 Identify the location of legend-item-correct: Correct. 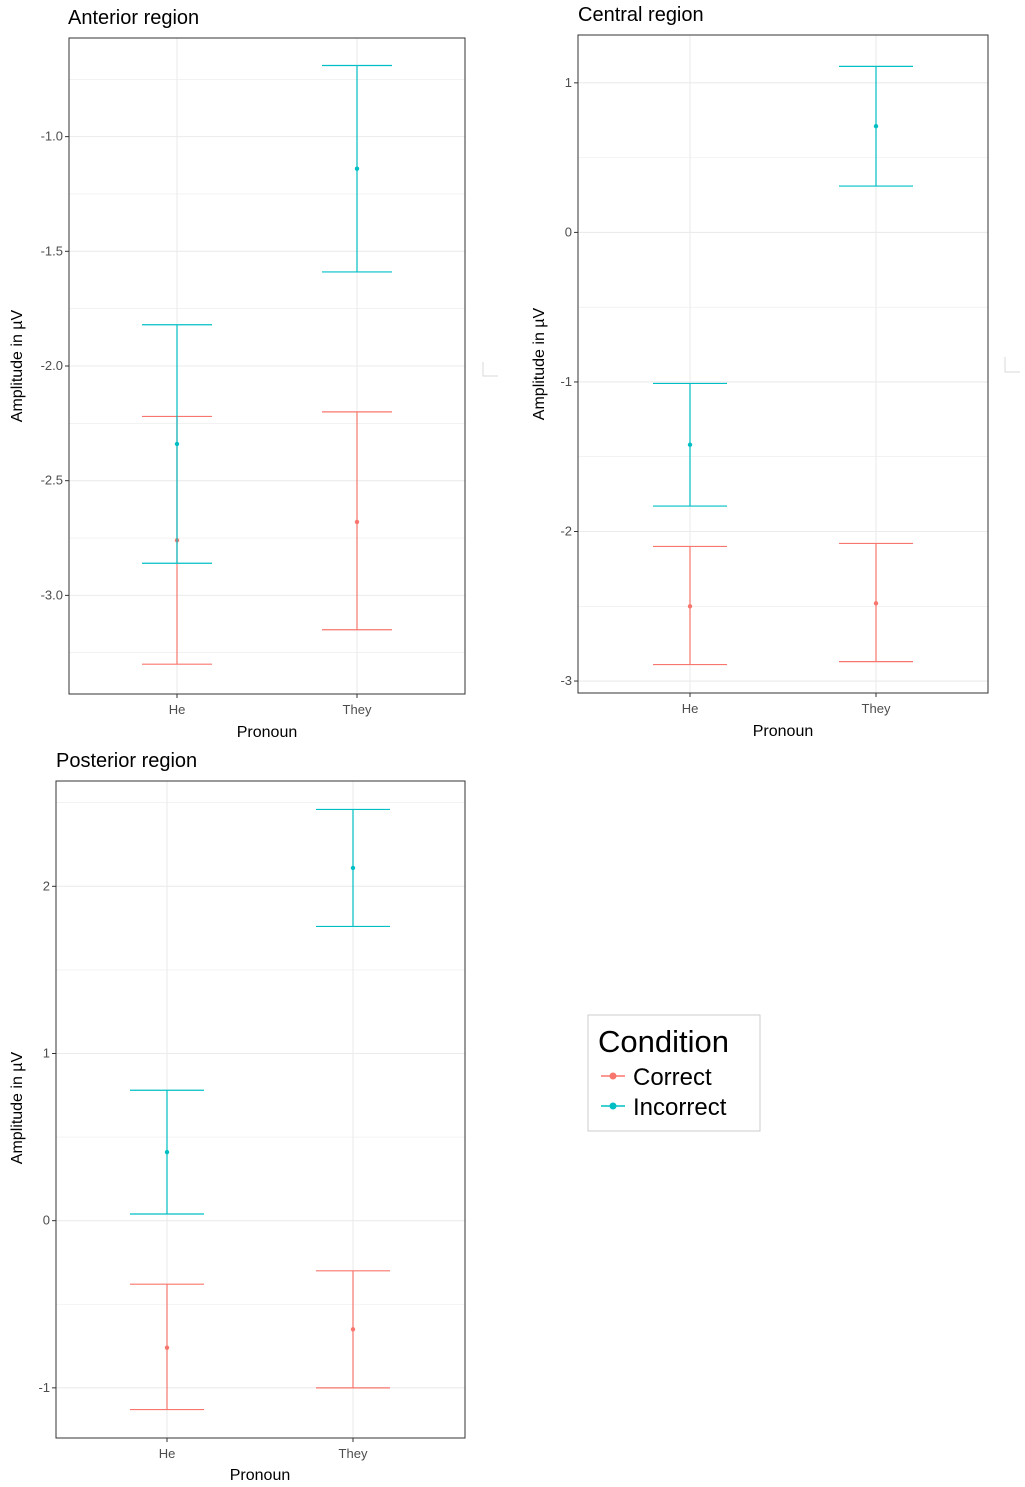
(656, 1077).